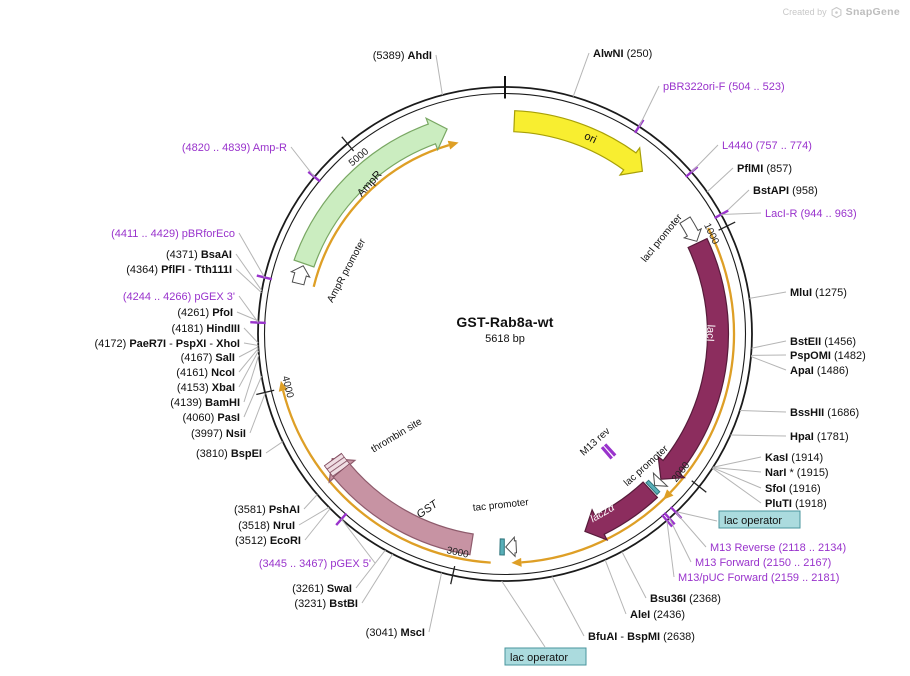  Describe the element at coordinates (764, 169) in the screenshot. I see `callout-text: PflMI (857)` at that location.